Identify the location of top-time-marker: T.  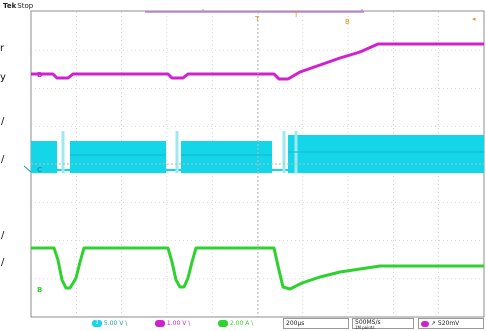
(296, 15).